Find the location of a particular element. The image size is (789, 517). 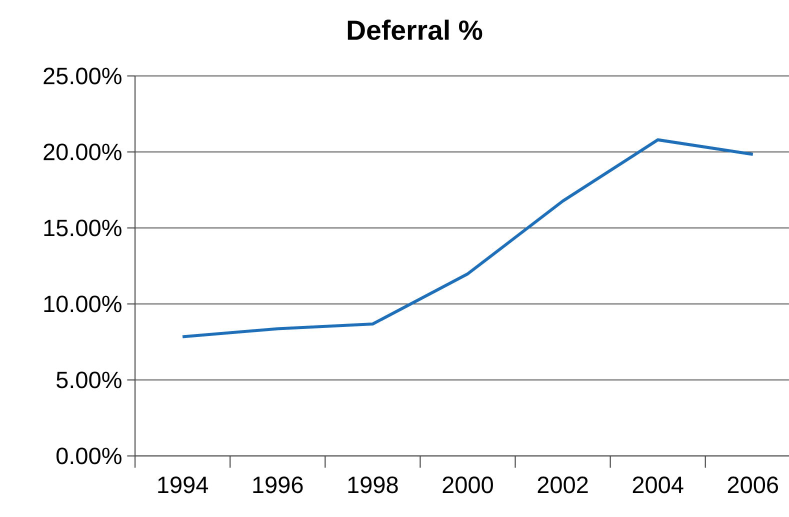

y-tick-label: 20.00% is located at coordinates (83, 152).